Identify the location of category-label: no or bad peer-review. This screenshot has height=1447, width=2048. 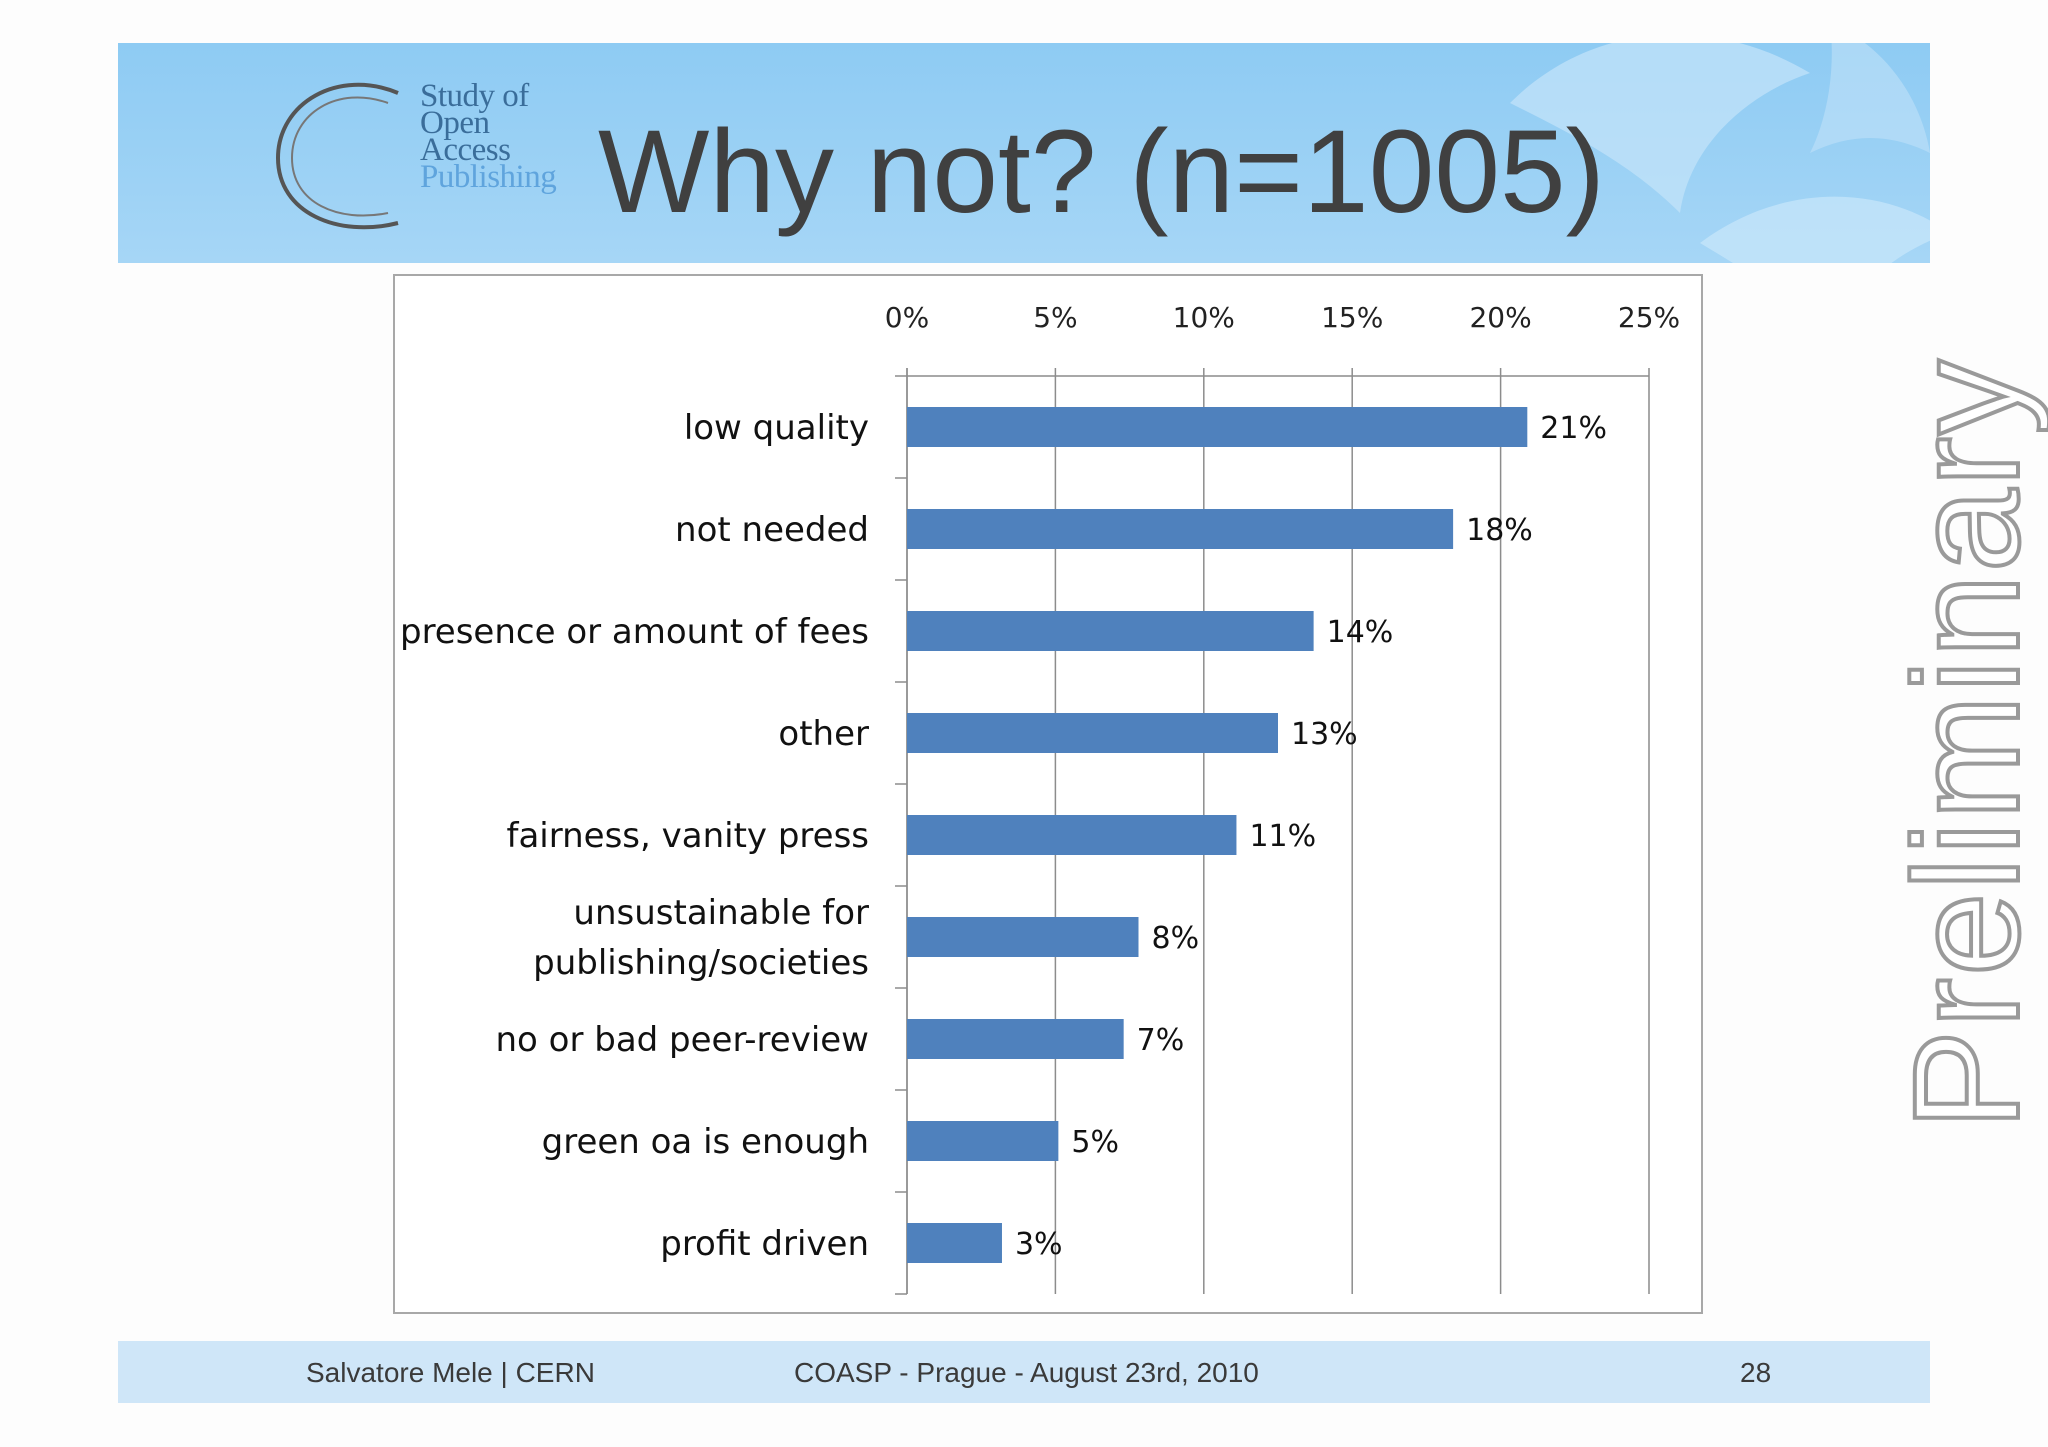
(683, 1040).